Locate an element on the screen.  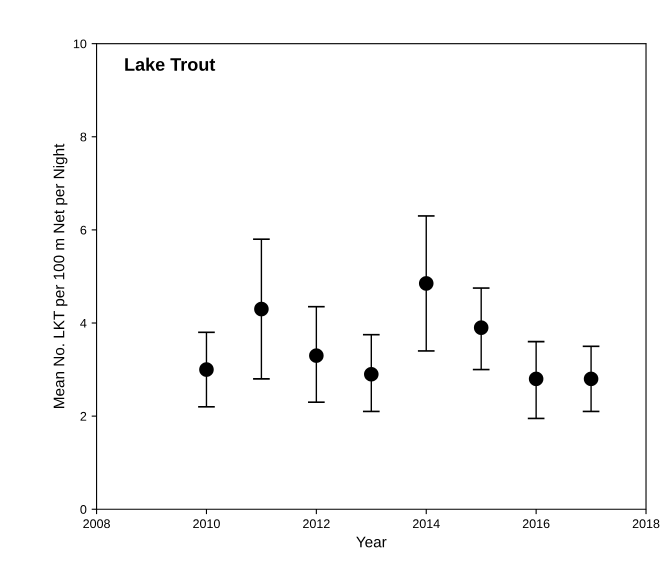
x-tick-label: 2012 is located at coordinates (316, 523).